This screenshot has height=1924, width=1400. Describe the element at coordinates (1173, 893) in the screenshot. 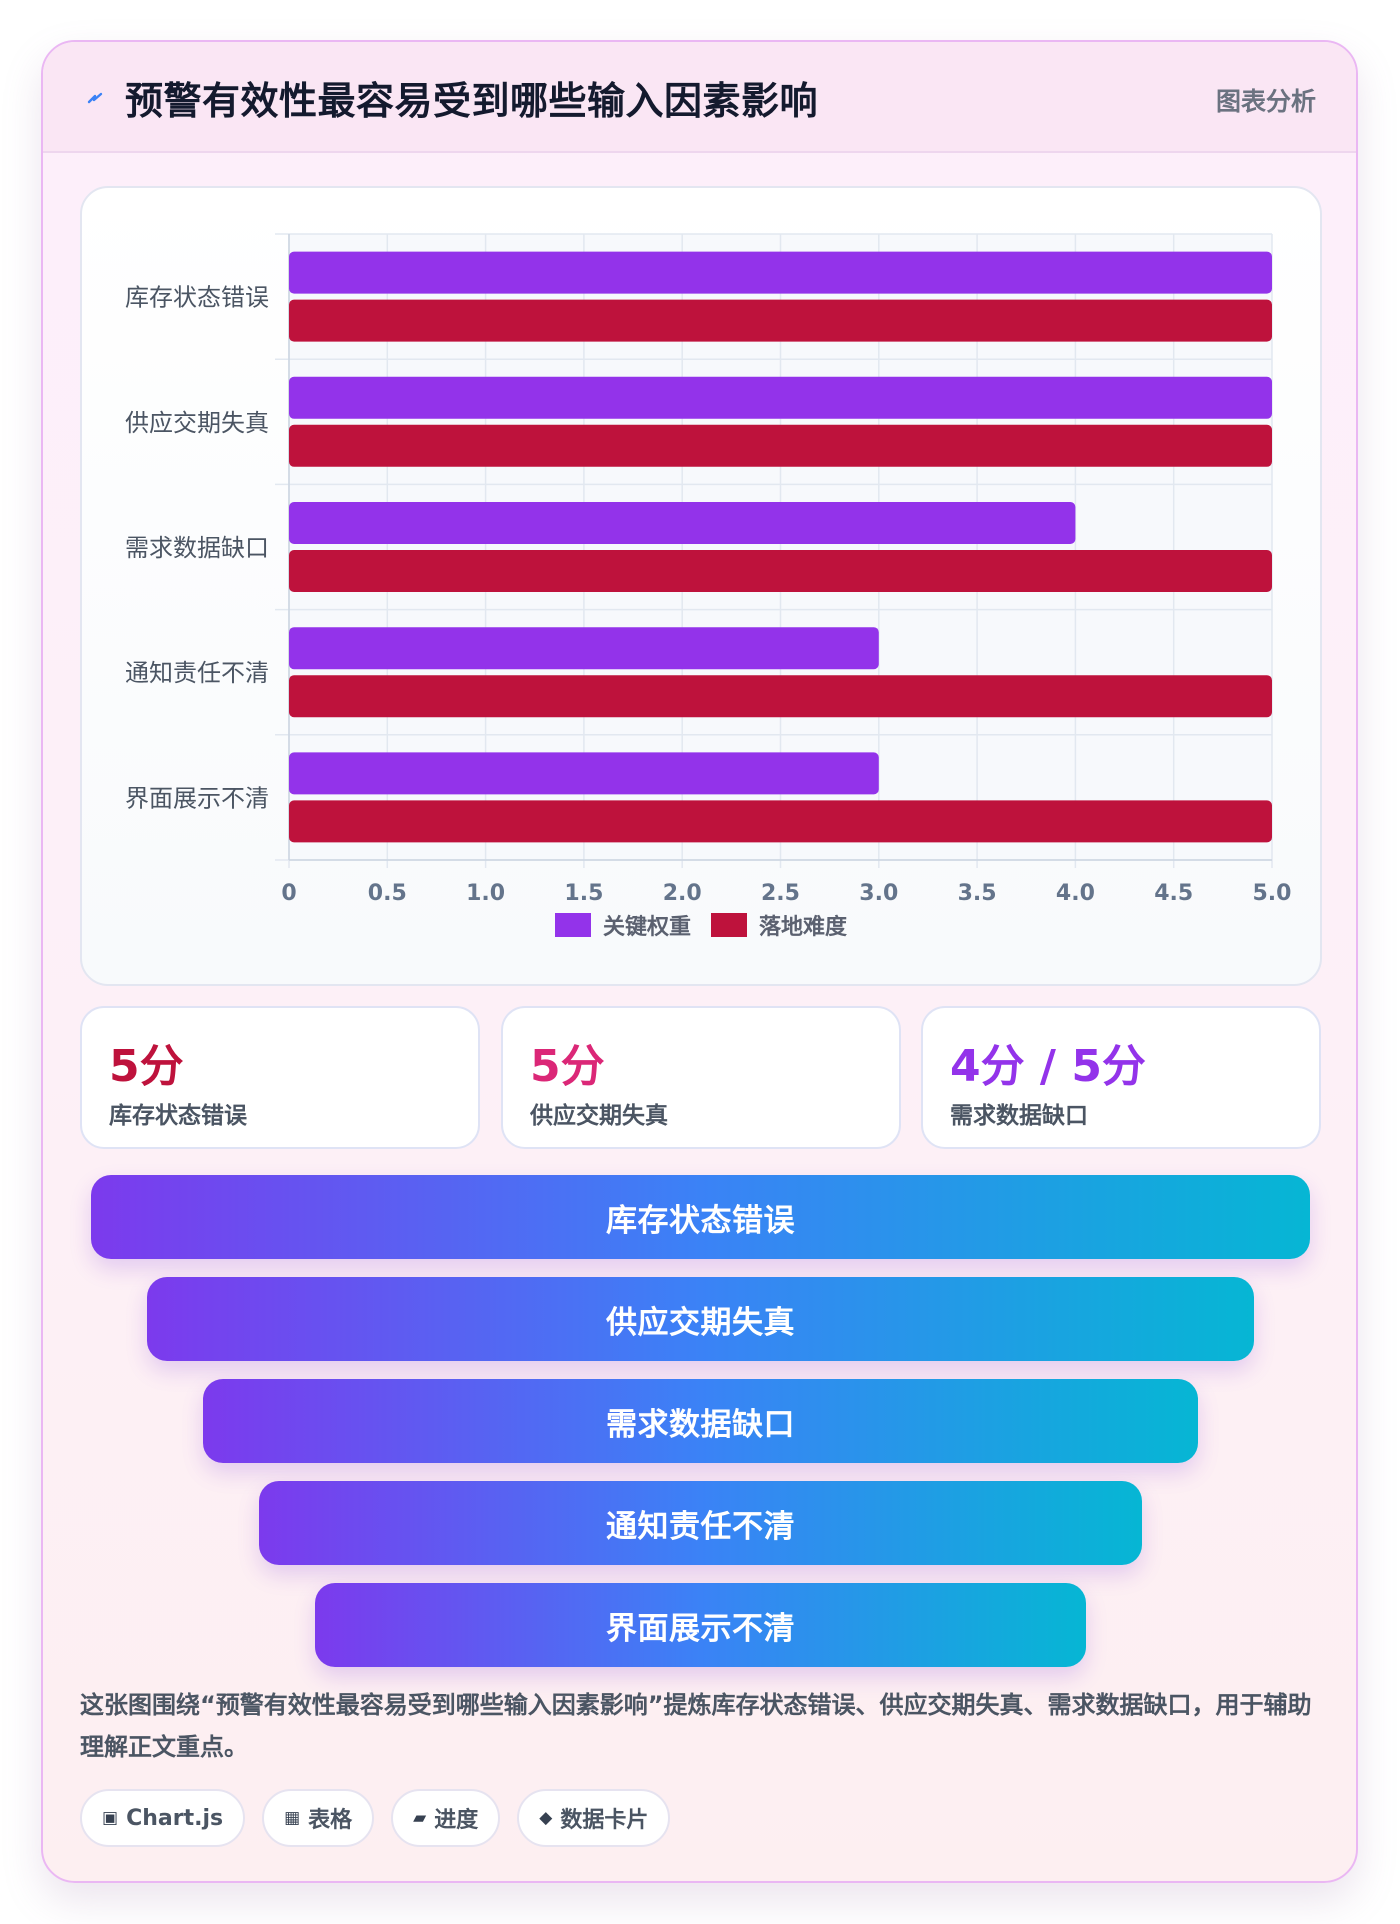

I see `x-tick-label: 4.5` at that location.